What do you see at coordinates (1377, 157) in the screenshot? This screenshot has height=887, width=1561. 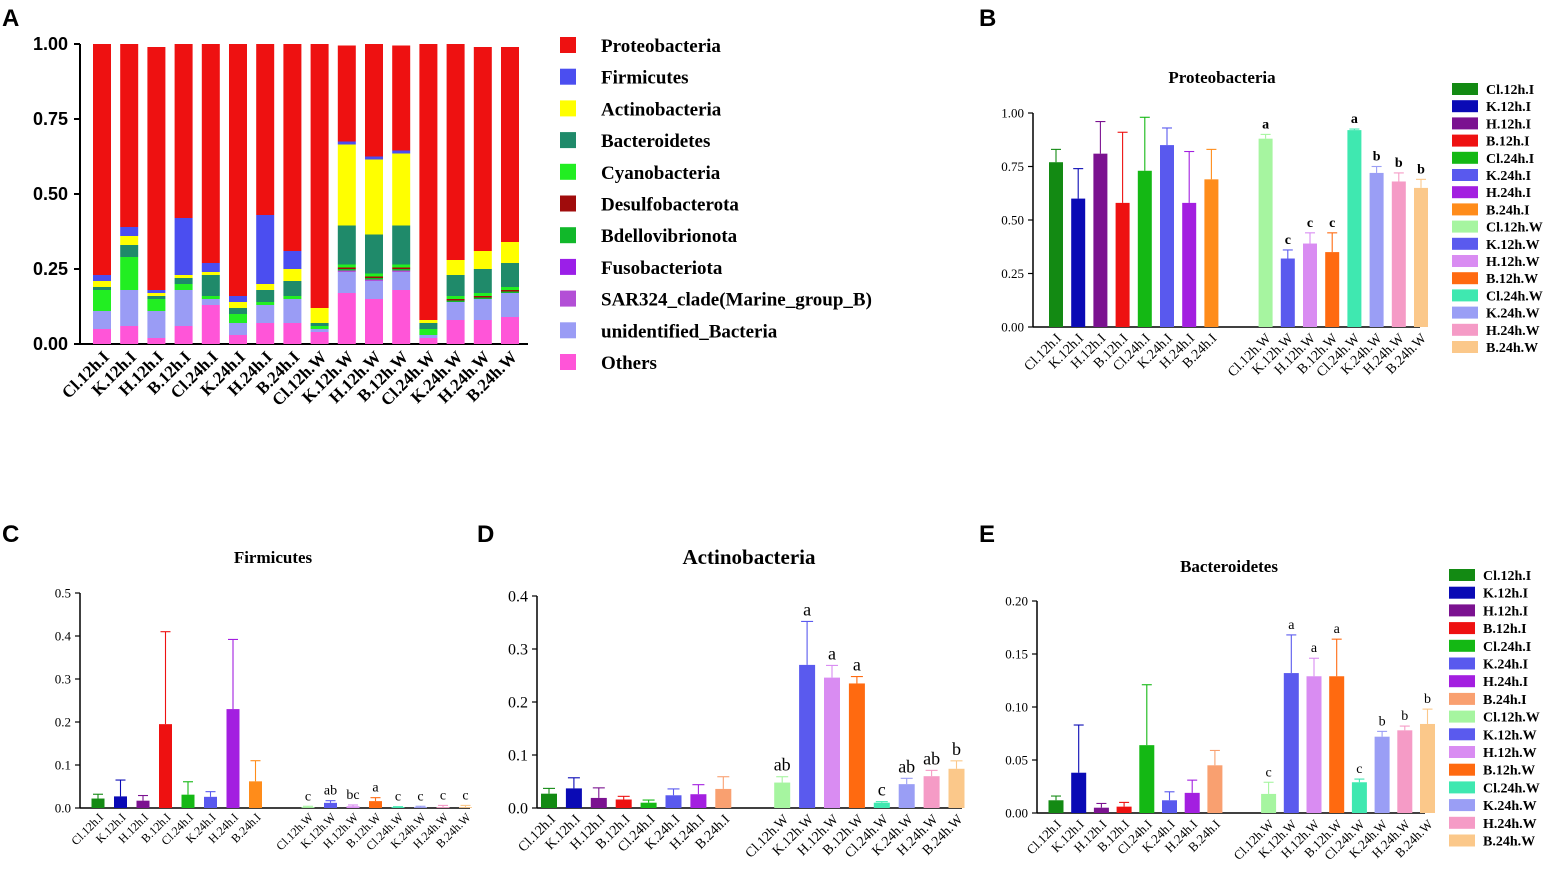 I see `significance-label: b` at bounding box center [1377, 157].